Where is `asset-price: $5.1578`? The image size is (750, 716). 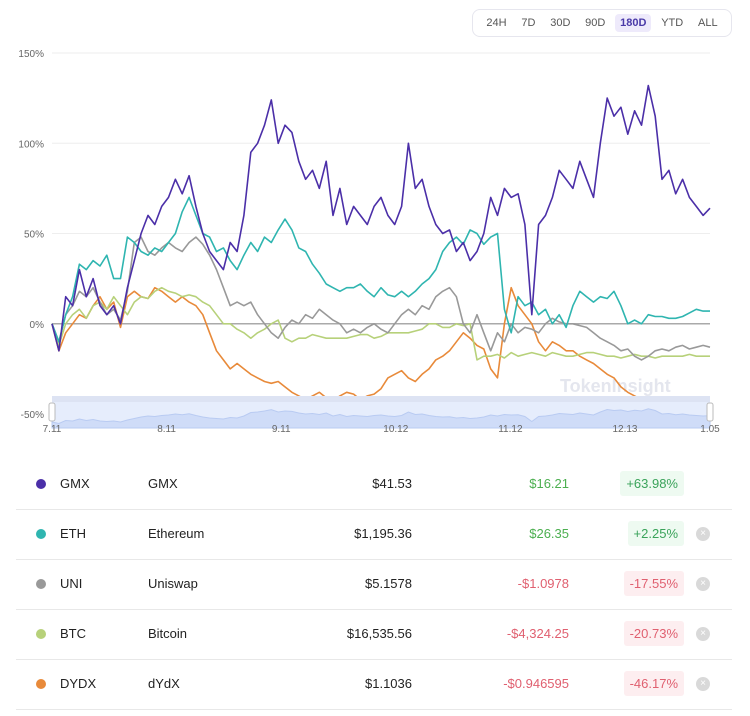 asset-price: $5.1578 is located at coordinates (388, 583).